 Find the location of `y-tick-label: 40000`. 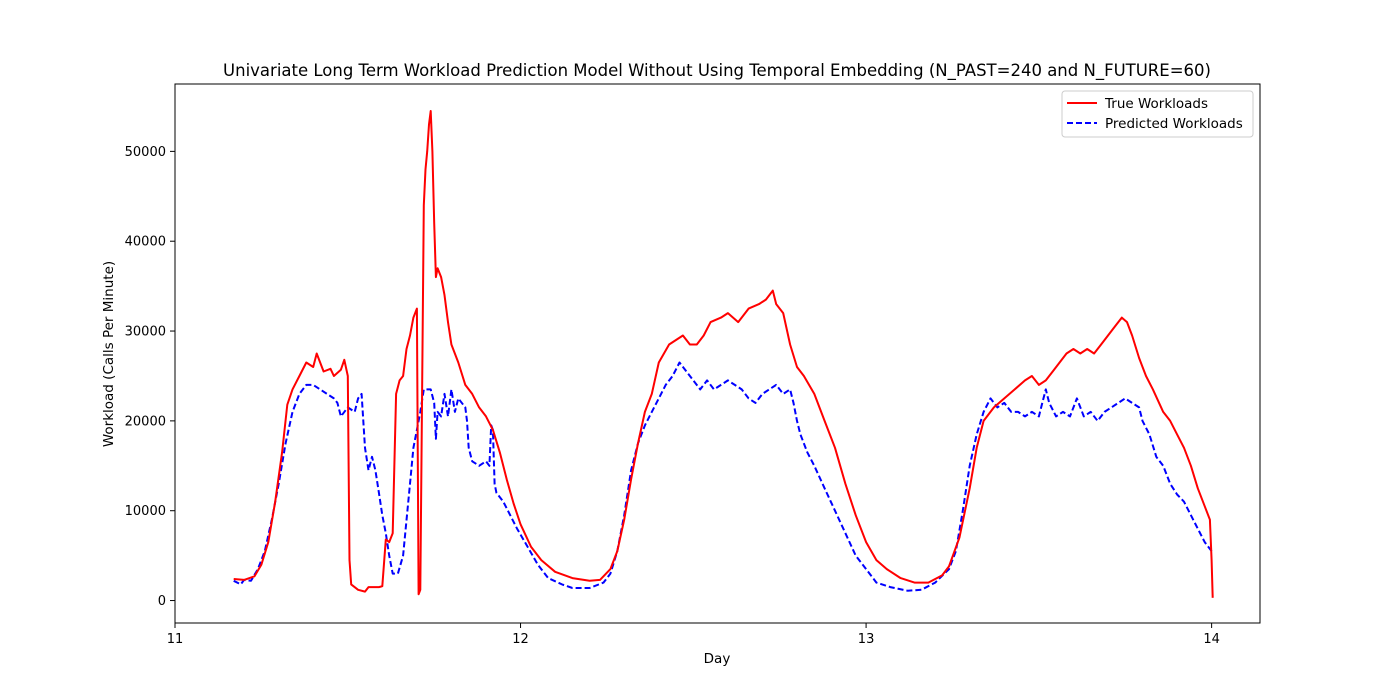

y-tick-label: 40000 is located at coordinates (145, 242).